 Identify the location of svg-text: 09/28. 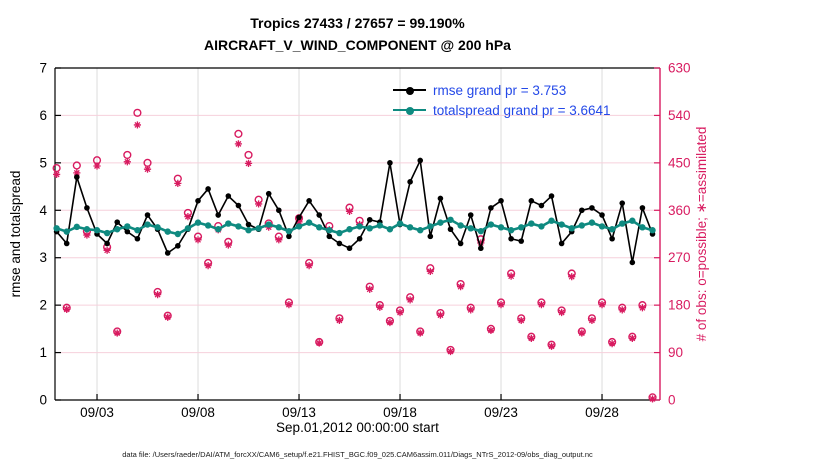
(602, 412).